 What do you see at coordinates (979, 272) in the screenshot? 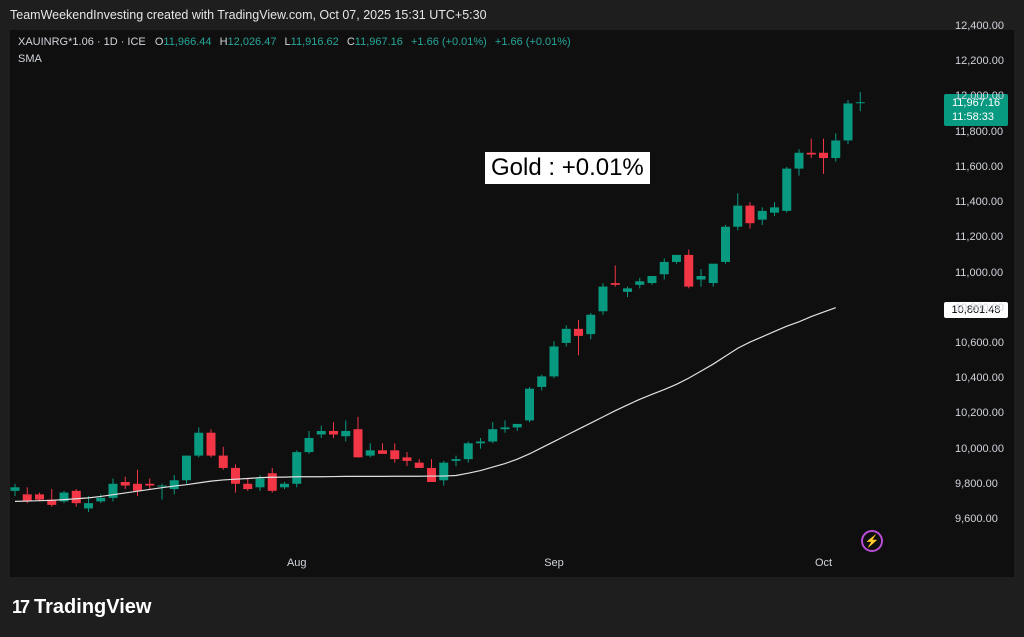
I see `y-tick-label: 11,000.00` at bounding box center [979, 272].